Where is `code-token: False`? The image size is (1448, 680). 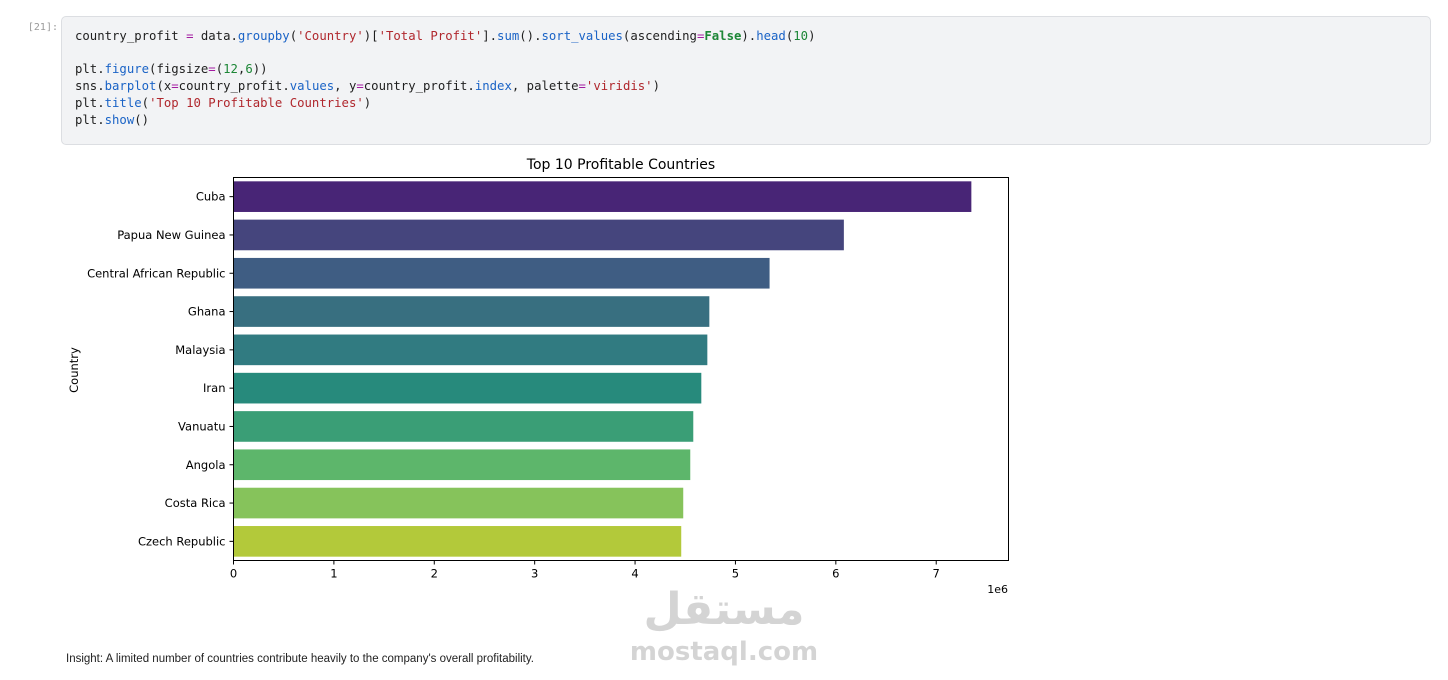 code-token: False is located at coordinates (723, 36).